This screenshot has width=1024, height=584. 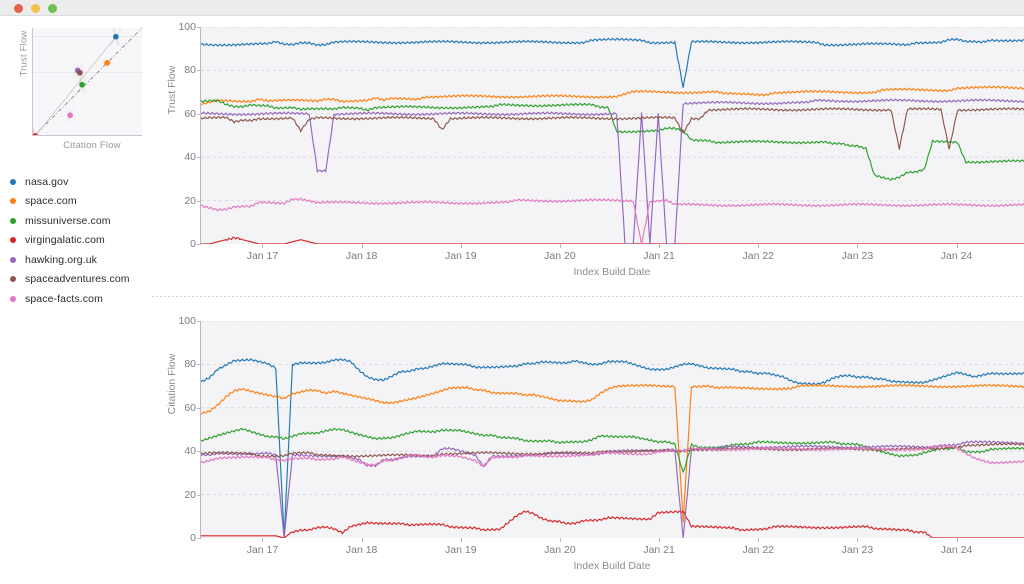 What do you see at coordinates (68, 220) in the screenshot?
I see `legend-item-label: missuniverse.com` at bounding box center [68, 220].